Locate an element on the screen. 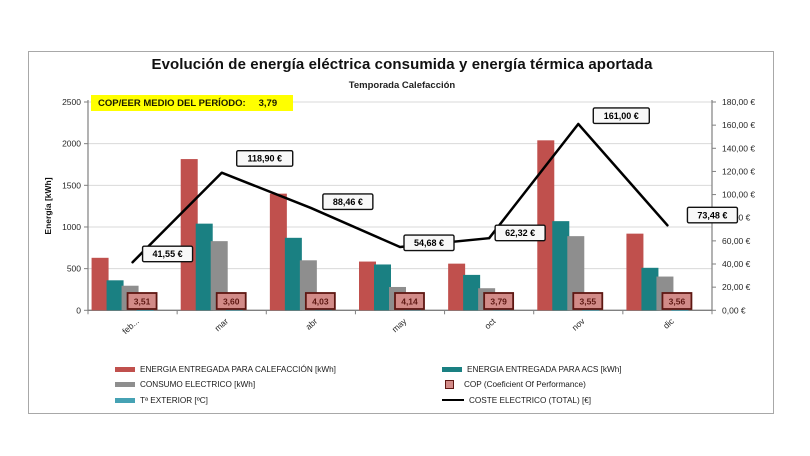 The width and height of the screenshot is (810, 456). bar-acs-oct is located at coordinates (472, 292).